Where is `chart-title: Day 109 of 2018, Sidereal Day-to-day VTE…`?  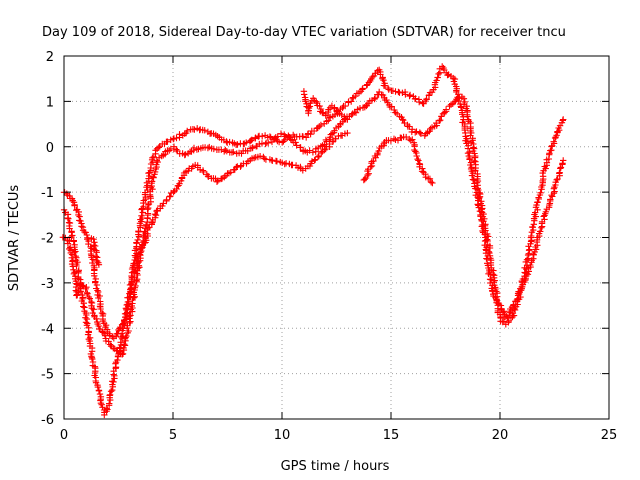
chart-title: Day 109 of 2018, Sidereal Day-to-day VTE… is located at coordinates (304, 32).